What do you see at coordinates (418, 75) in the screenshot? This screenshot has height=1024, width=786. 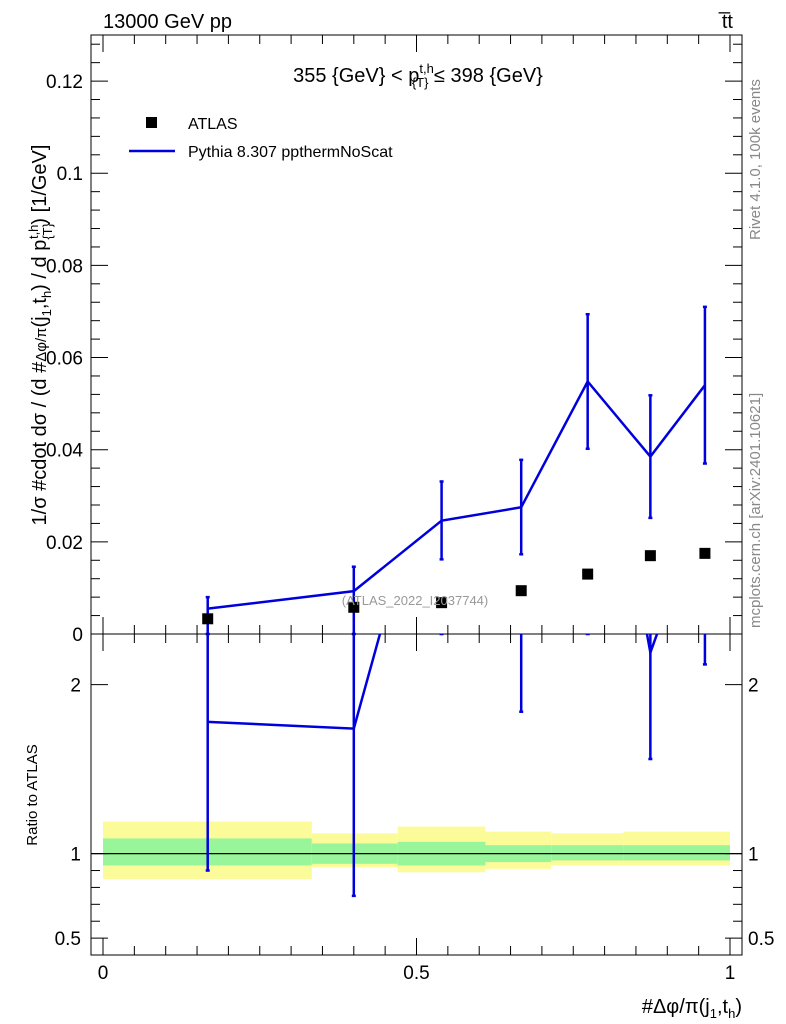 I see `main-plot-title: 355 {GeV} < pt,h {T} ≤ 398 {GeV}` at bounding box center [418, 75].